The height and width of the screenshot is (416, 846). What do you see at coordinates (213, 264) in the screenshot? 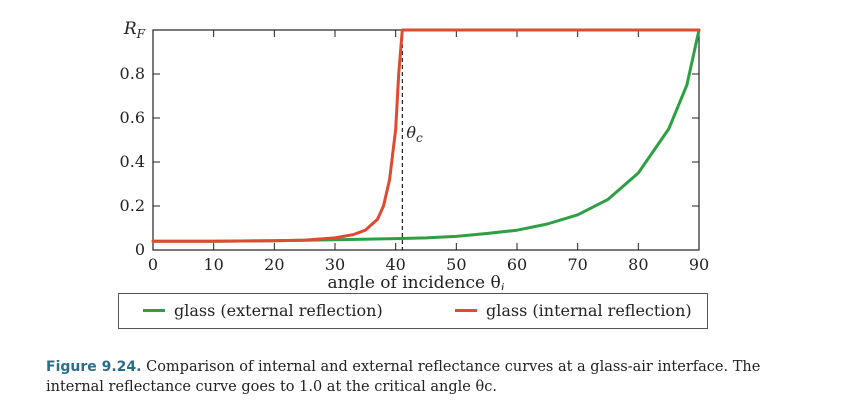
I see `x-tick-label-1: 10` at bounding box center [213, 264].